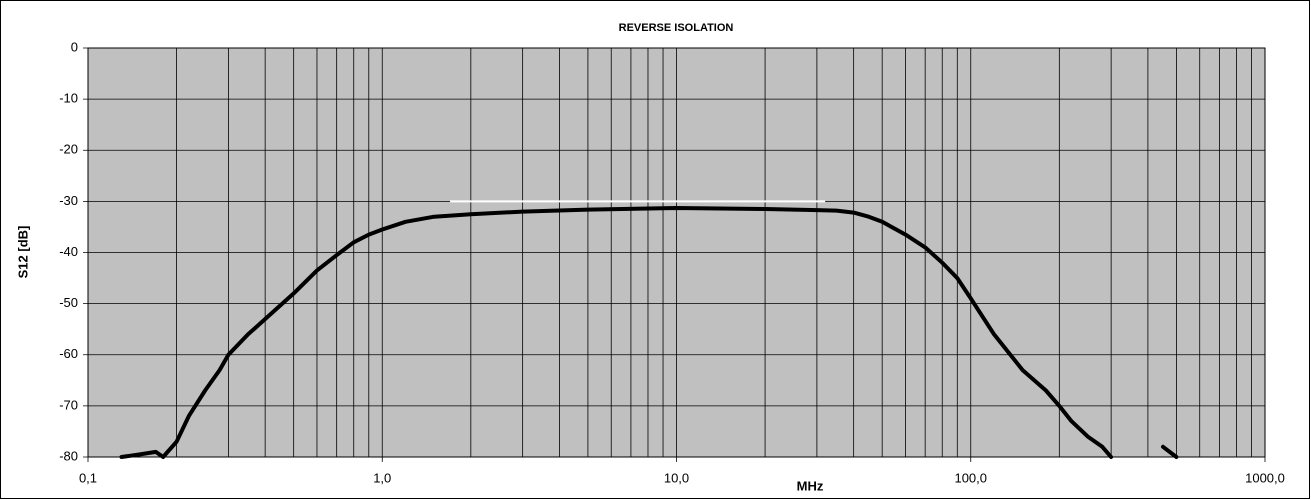  I want to click on y-tick-label: -40, so click(68, 251).